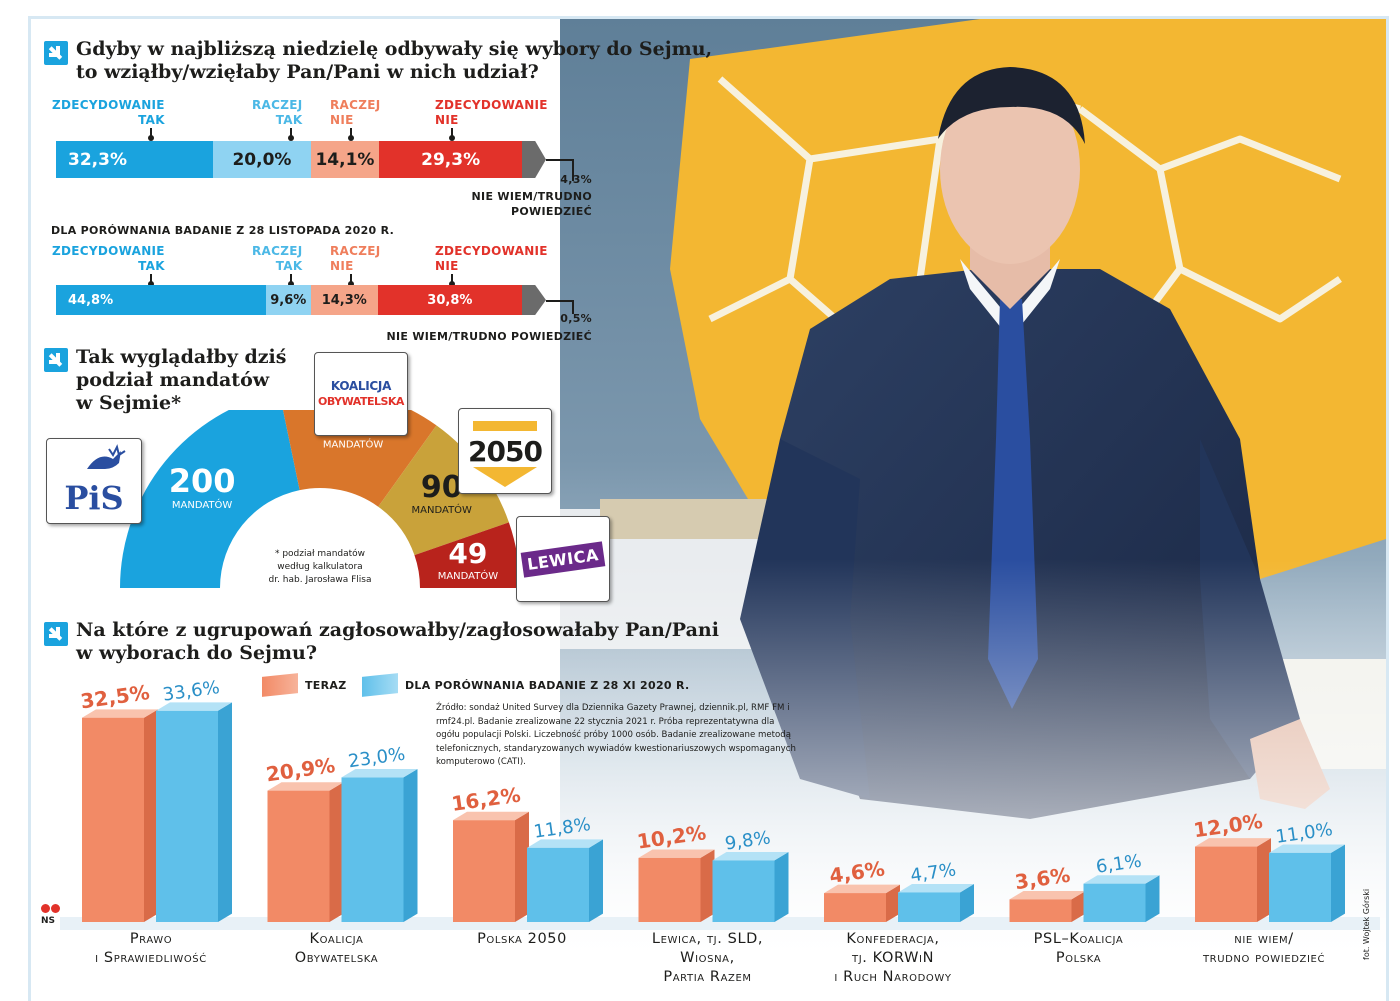 The image size is (1400, 1001). Describe the element at coordinates (344, 300) in the screenshot. I see `bar-segment: 14,3%` at that location.